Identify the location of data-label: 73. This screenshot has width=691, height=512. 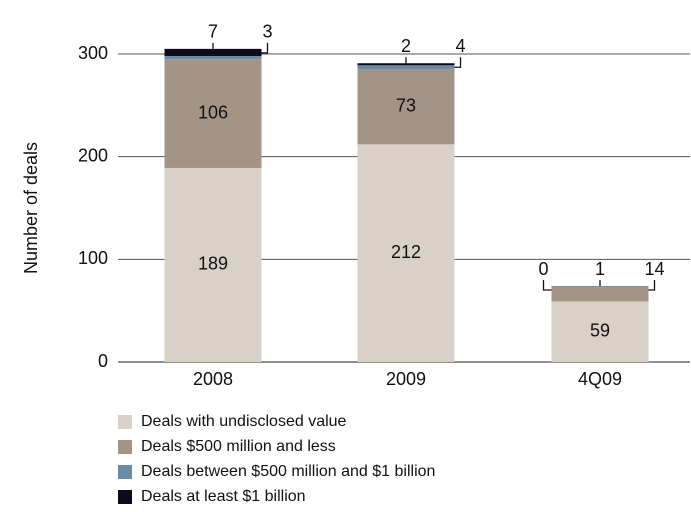
(406, 106).